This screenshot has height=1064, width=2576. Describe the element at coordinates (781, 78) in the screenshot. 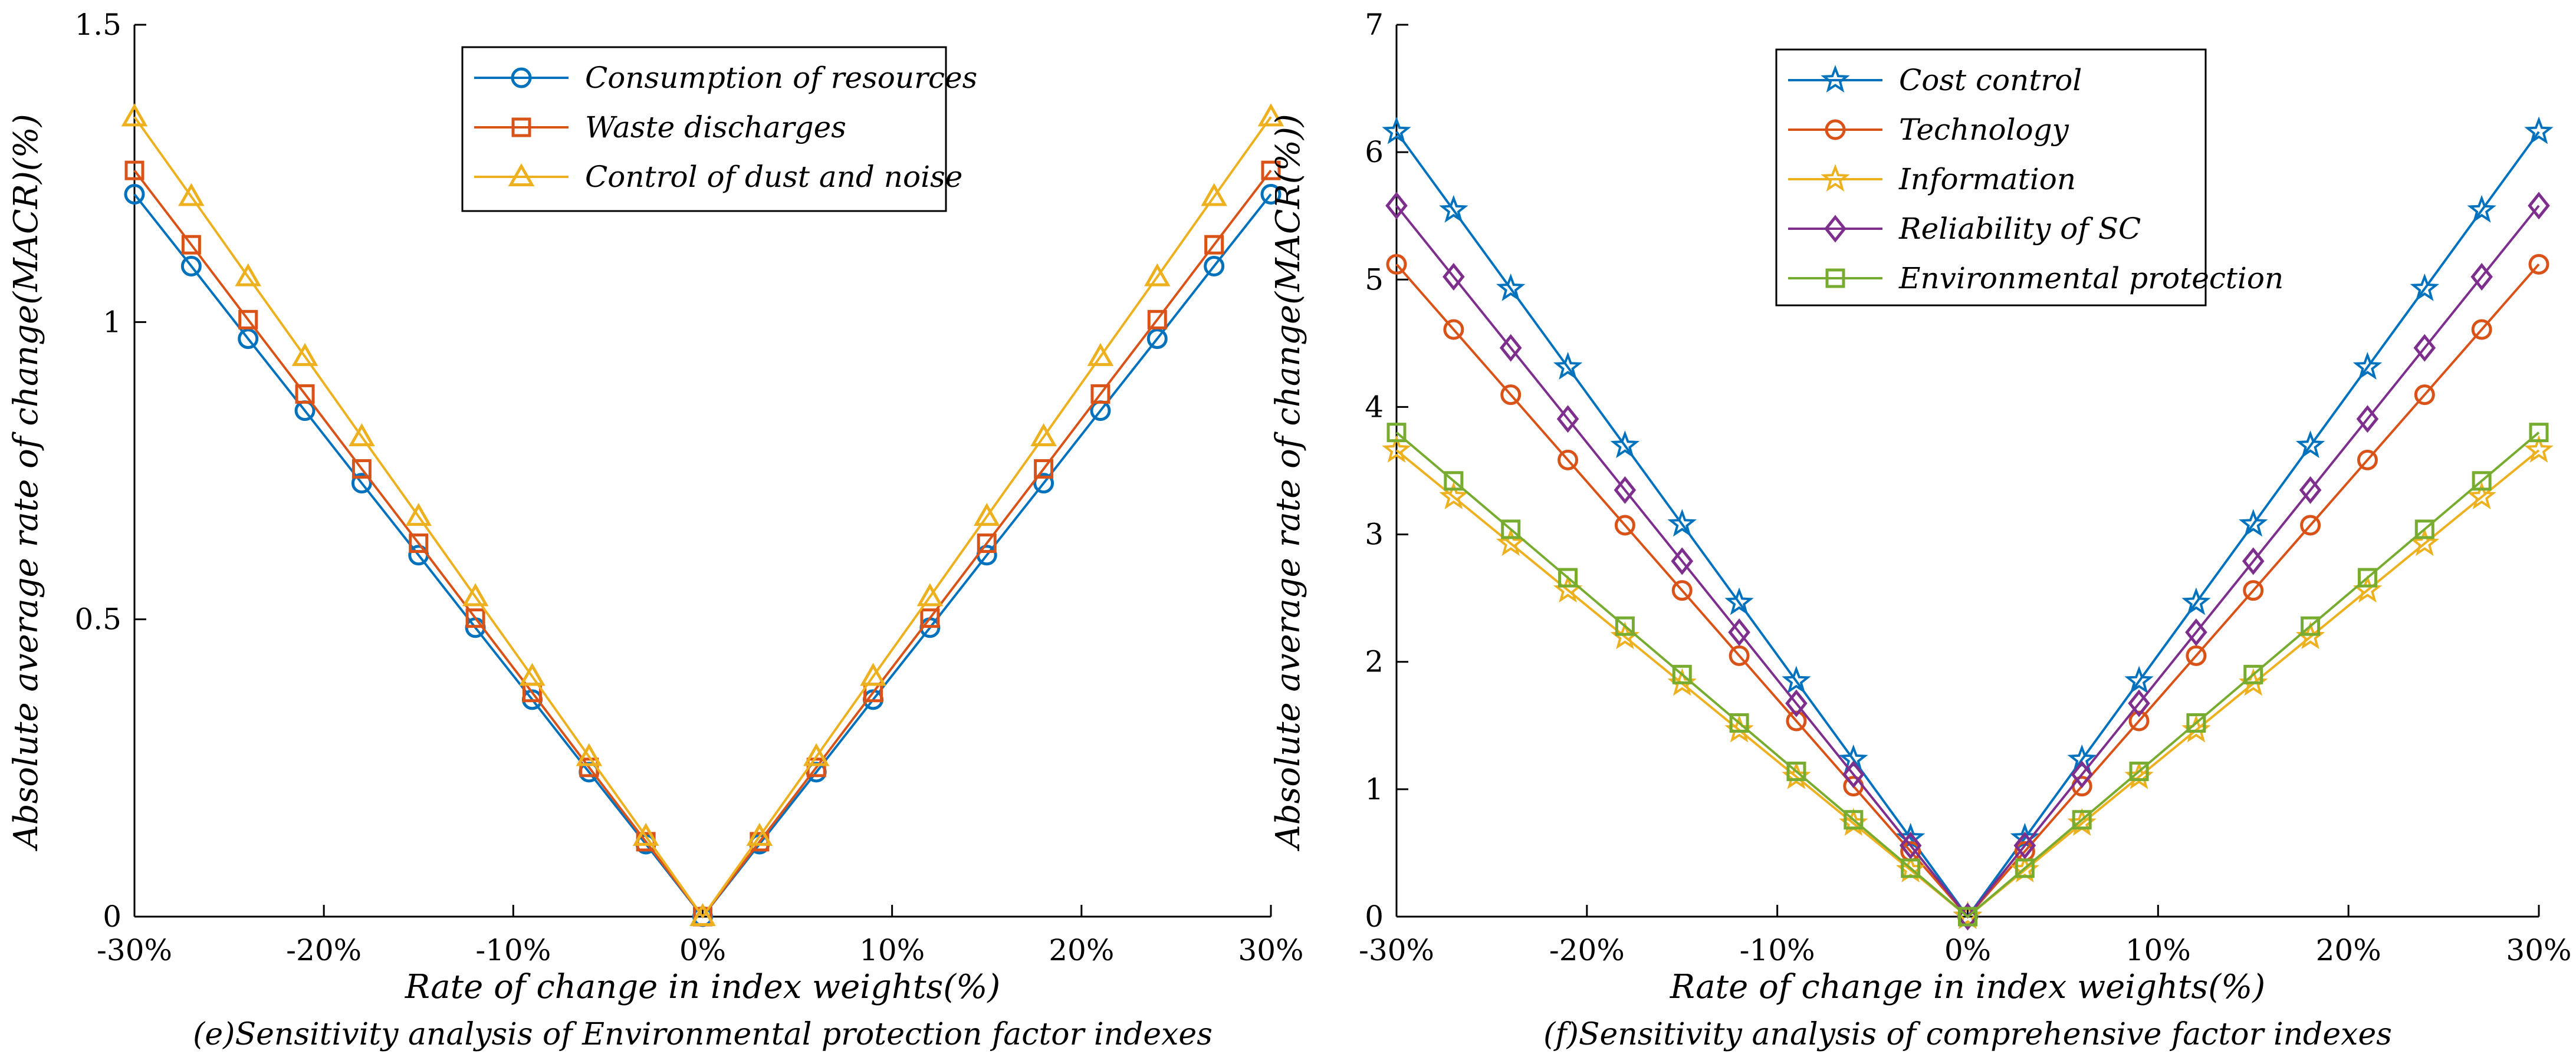

I see `legend-label: Consumption of resources` at that location.